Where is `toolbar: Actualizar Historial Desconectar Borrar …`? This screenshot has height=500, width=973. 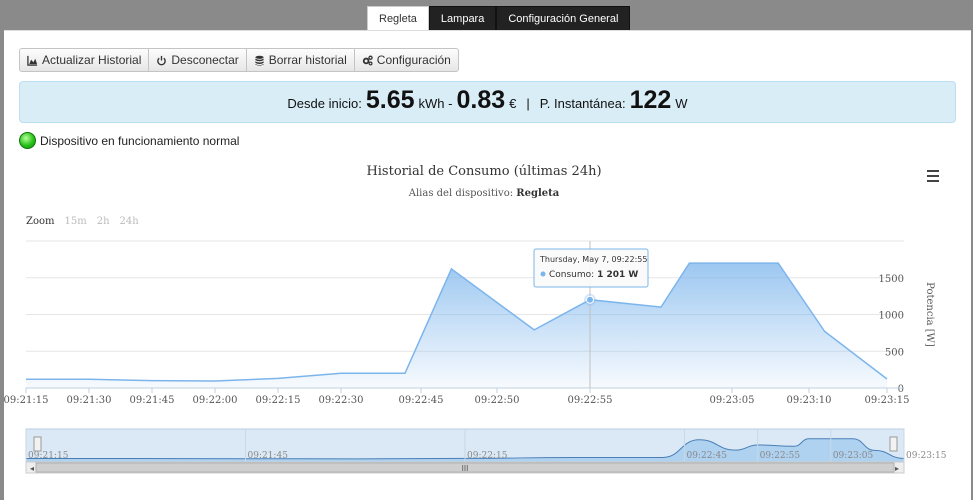 toolbar: Actualizar Historial Desconectar Borrar … is located at coordinates (239, 60).